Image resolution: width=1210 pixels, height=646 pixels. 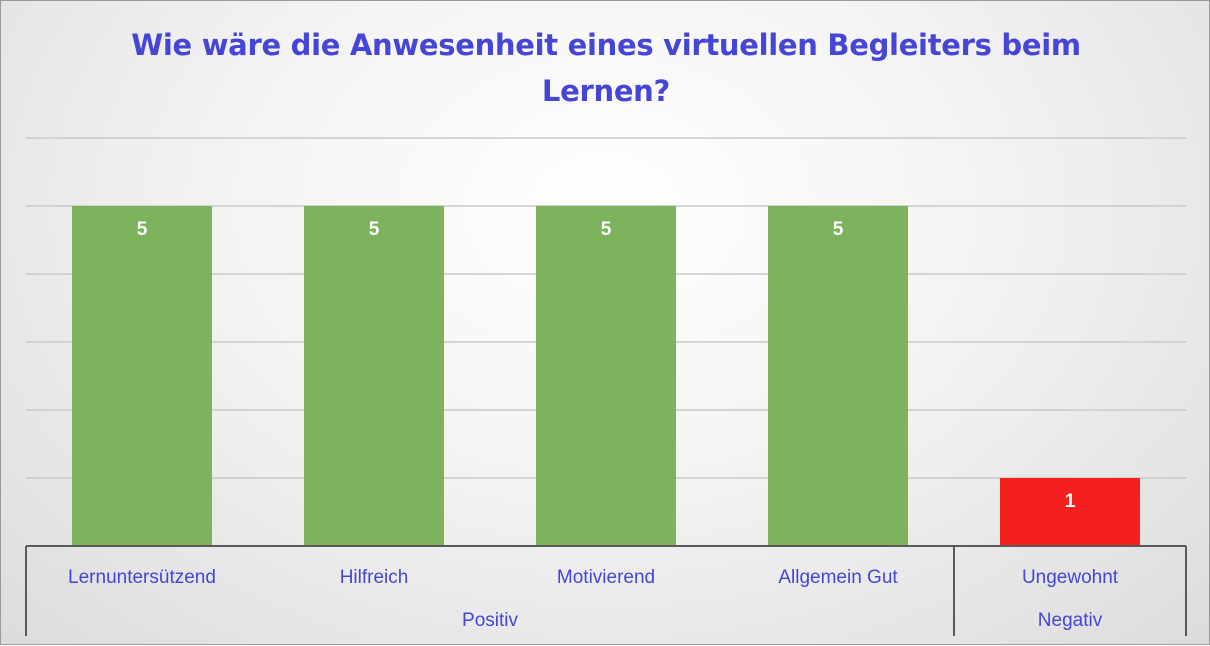 What do you see at coordinates (1070, 577) in the screenshot?
I see `x-tick-label: Ungewohnt` at bounding box center [1070, 577].